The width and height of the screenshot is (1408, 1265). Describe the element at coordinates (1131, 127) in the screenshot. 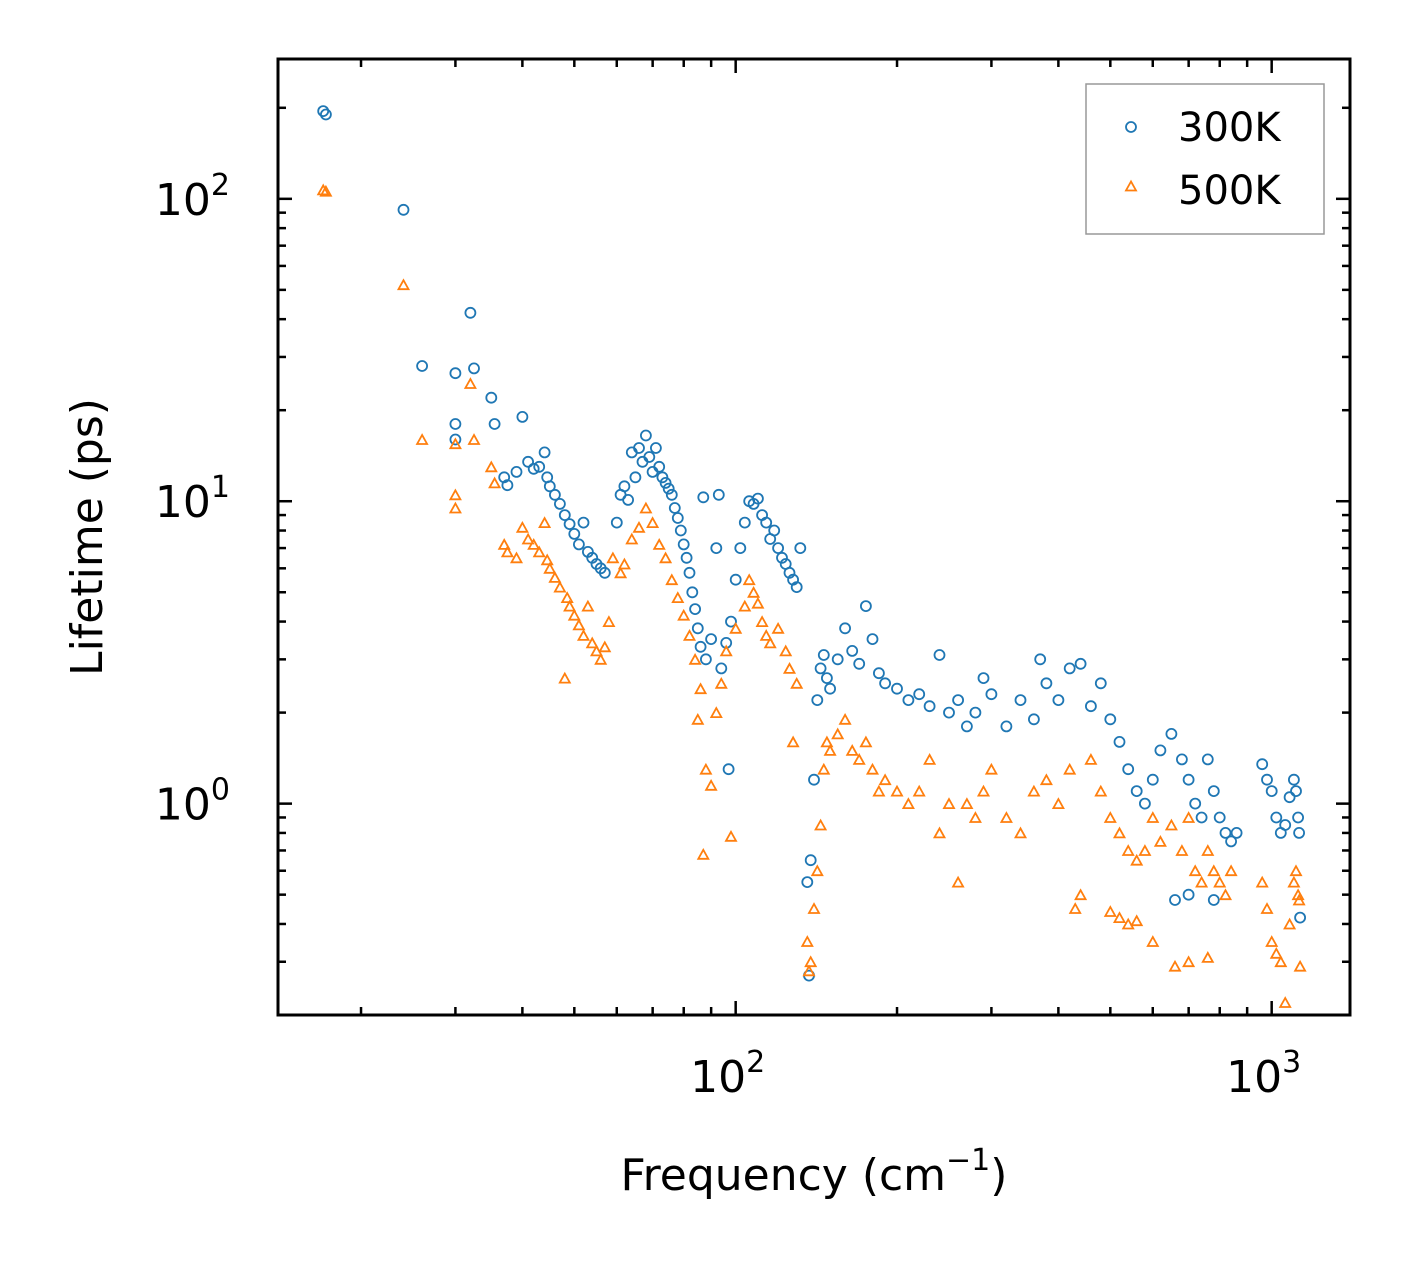

I see `legend-marker-300K` at that location.